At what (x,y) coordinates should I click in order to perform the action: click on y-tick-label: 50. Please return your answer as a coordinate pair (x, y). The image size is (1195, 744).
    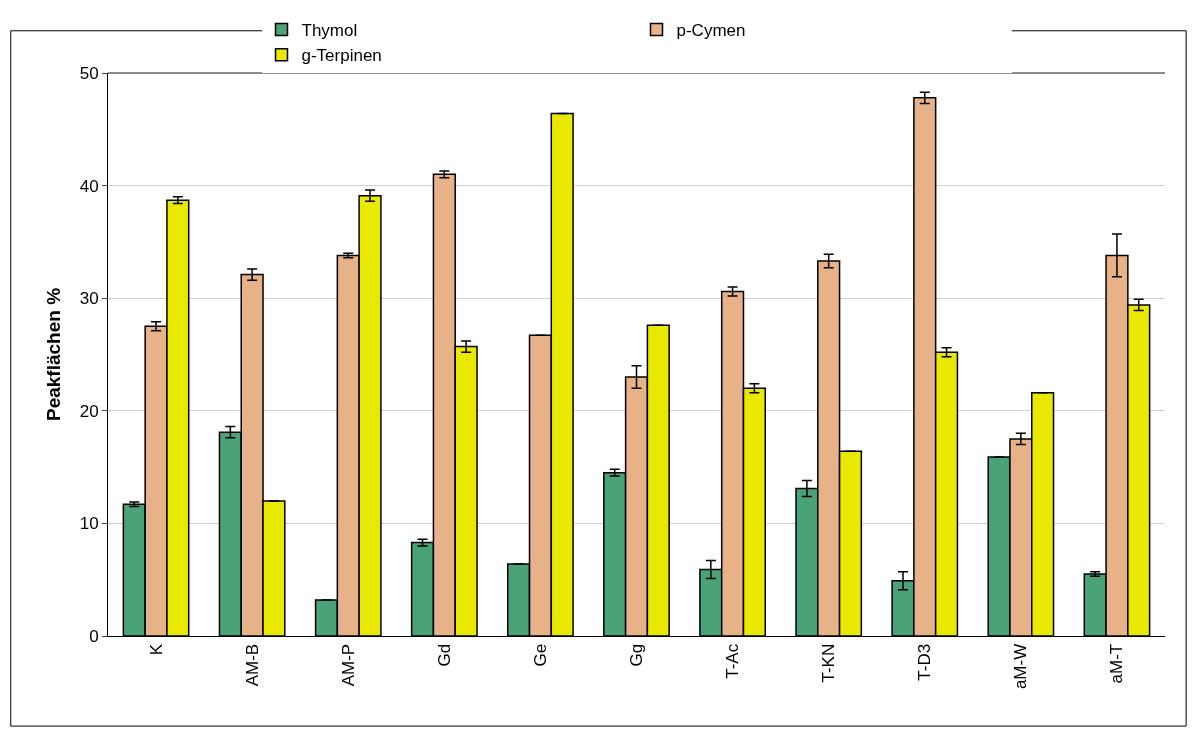
    Looking at the image, I should click on (89, 73).